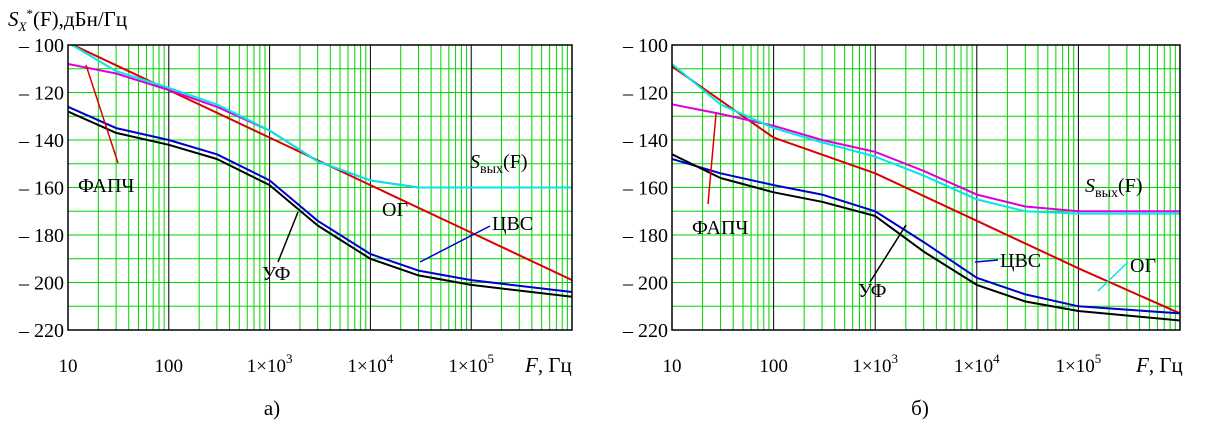  I want to click on y-axis-superscript: *, so click(29, 13).